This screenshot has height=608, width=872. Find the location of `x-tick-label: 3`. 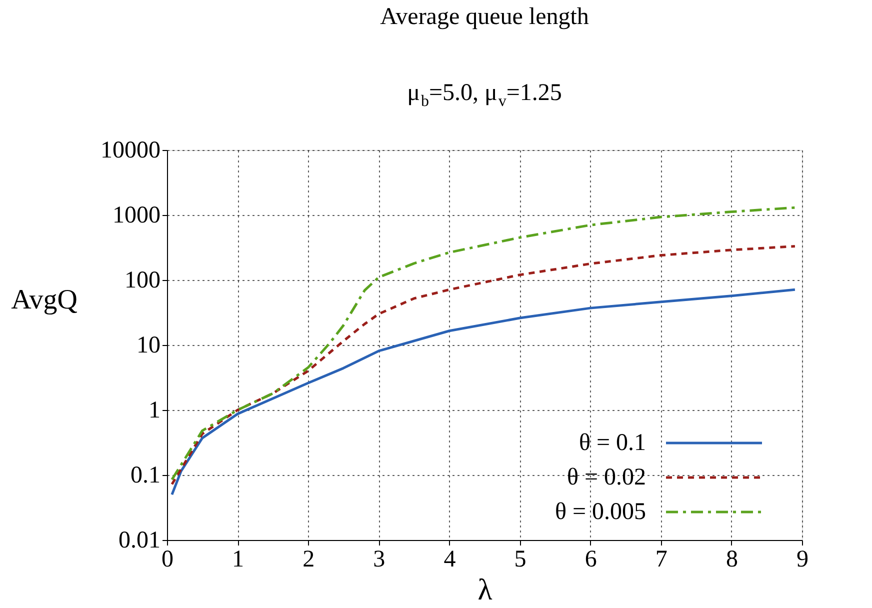

x-tick-label: 3 is located at coordinates (379, 559).